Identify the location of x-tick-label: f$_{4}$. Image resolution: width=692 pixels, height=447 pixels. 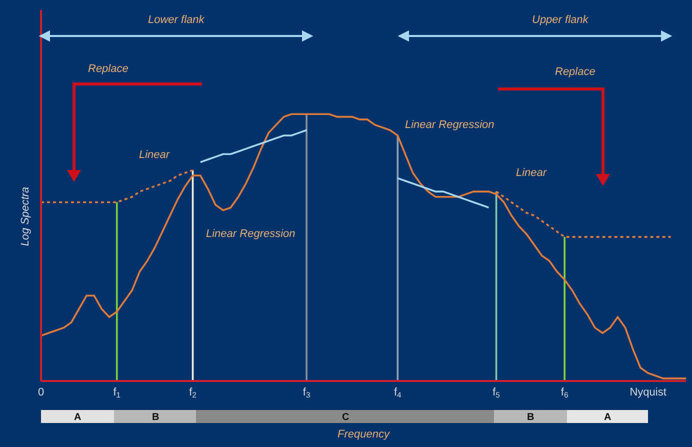
(398, 393).